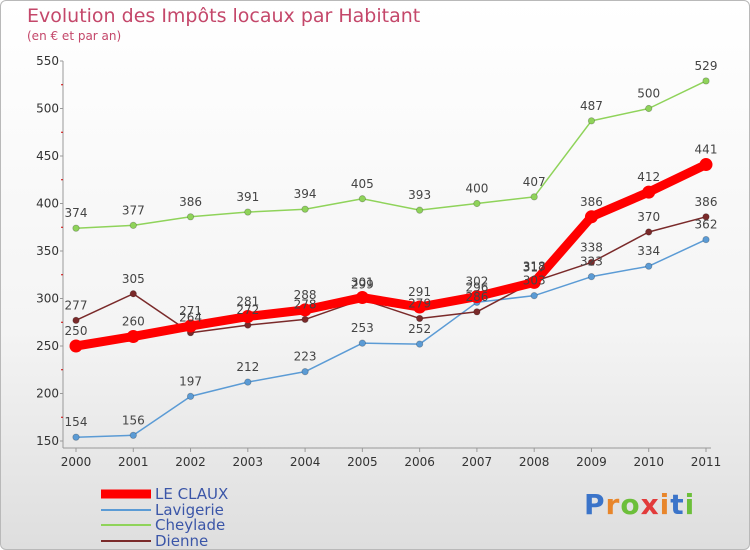 The height and width of the screenshot is (550, 750). I want to click on x-tick-label: 2010, so click(648, 462).